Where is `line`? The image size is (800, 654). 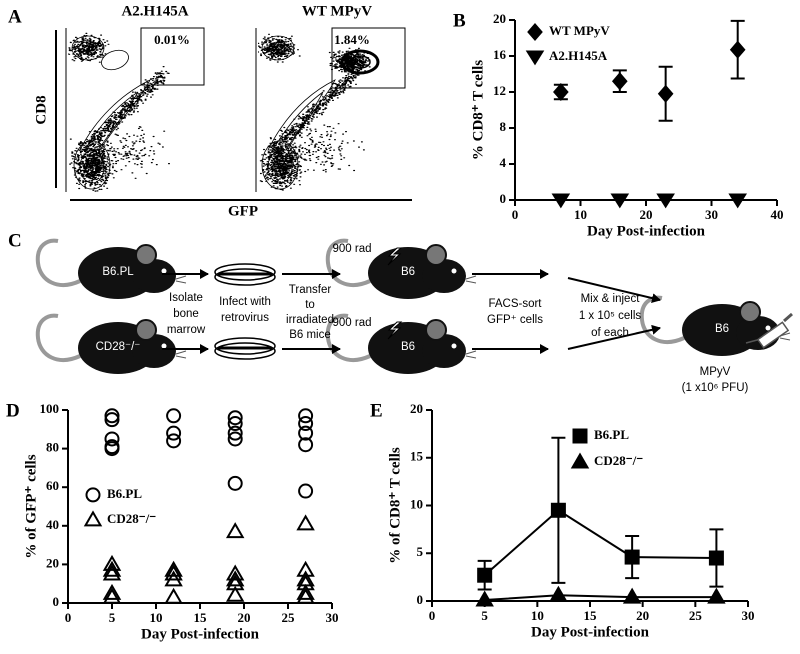
line is located at coordinates (600, 598).